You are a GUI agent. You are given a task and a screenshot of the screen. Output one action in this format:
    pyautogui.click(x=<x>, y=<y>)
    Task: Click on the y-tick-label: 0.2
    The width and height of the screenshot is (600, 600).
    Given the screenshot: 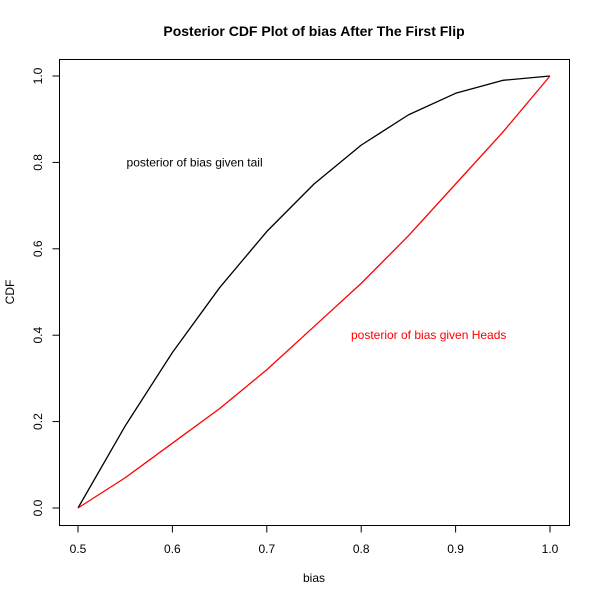 What is the action you would take?
    pyautogui.click(x=38, y=421)
    